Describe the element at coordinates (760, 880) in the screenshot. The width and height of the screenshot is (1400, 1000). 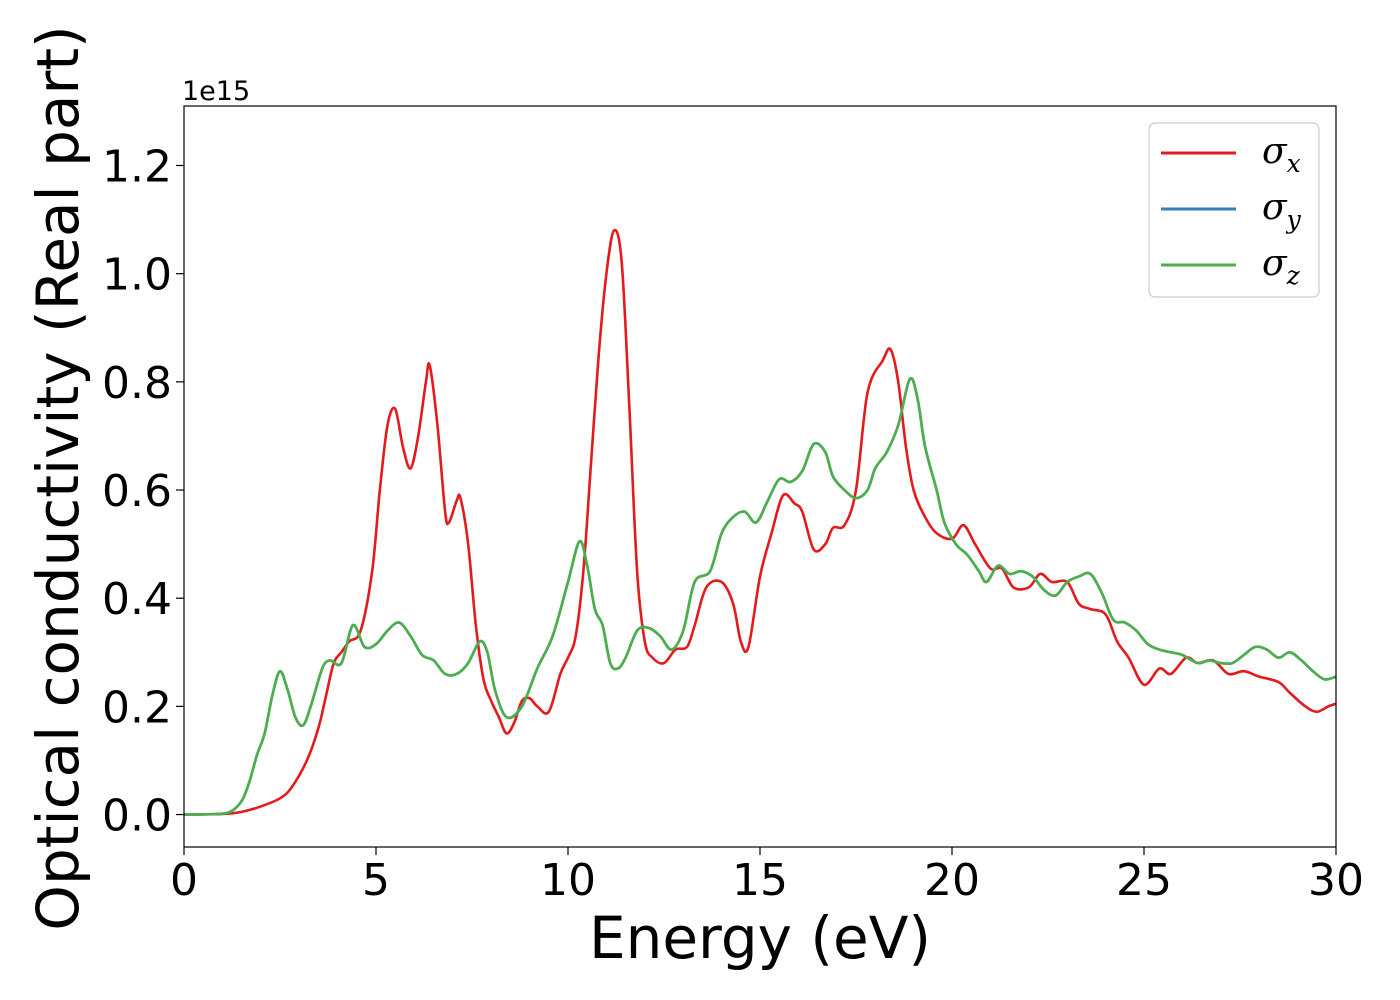
I see `x-tick-label: 15` at that location.